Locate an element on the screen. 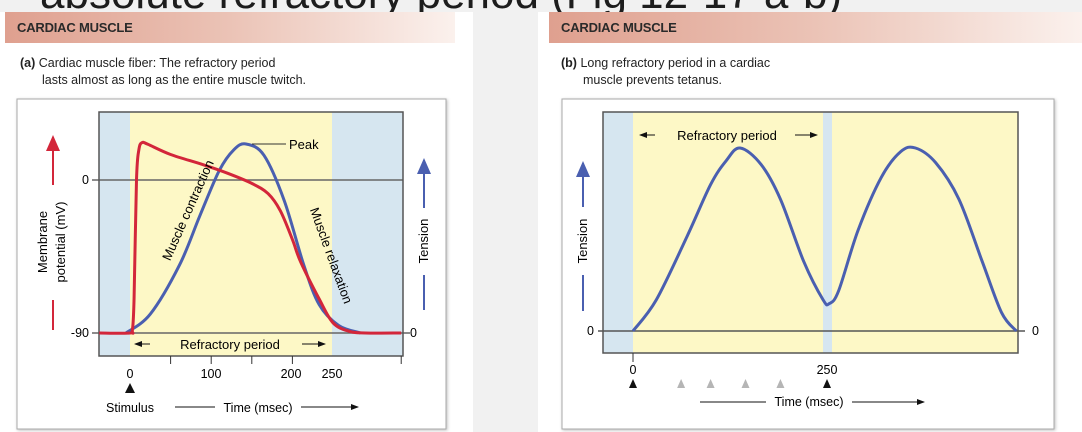 Image resolution: width=1082 pixels, height=432 pixels. panel-b-header: CARDIAC MUSCLE is located at coordinates (815, 27).